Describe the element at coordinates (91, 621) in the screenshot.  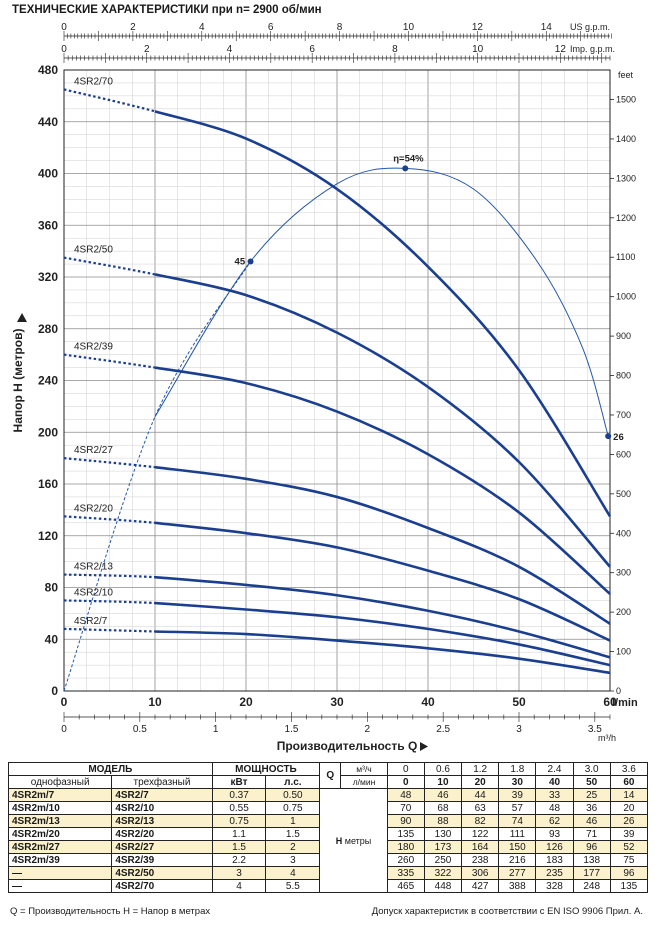
I see `pump-curve-label: 4SR2/7` at that location.